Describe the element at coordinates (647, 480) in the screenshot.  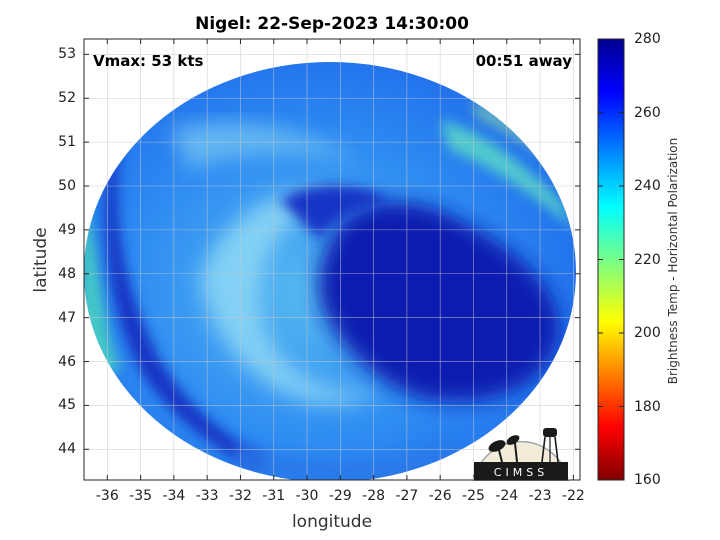
I see `colorbar-tick-label: 160` at that location.